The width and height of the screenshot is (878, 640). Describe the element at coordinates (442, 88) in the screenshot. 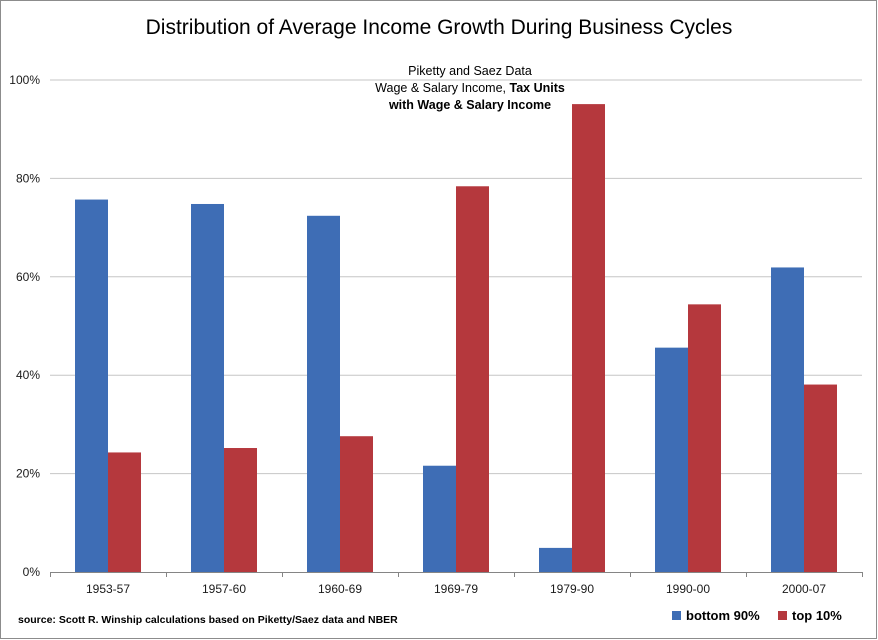

I see `chart-subtitle-line2-regular: Wage & Salary Income,` at that location.